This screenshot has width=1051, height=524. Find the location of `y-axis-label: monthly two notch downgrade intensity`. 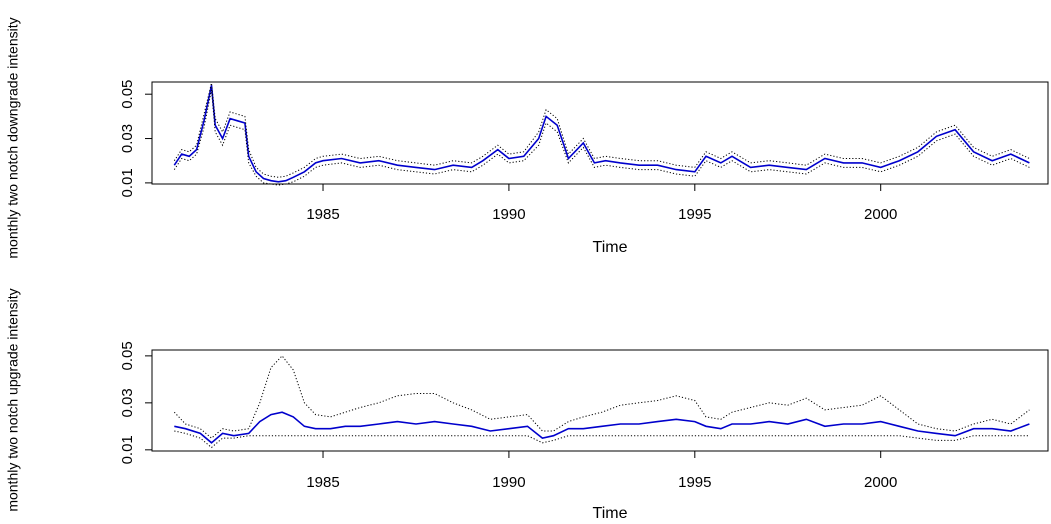

y-axis-label: monthly two notch downgrade intensity is located at coordinates (13, 137).